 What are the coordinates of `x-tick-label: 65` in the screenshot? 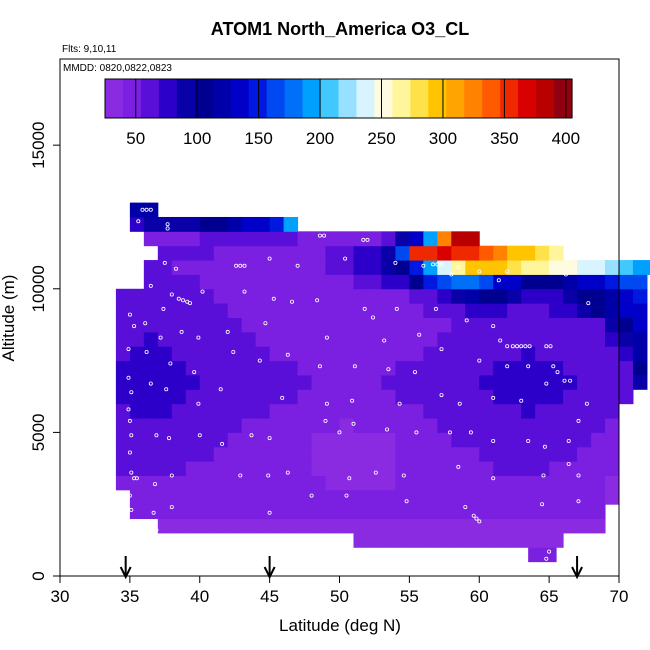 It's located at (549, 596).